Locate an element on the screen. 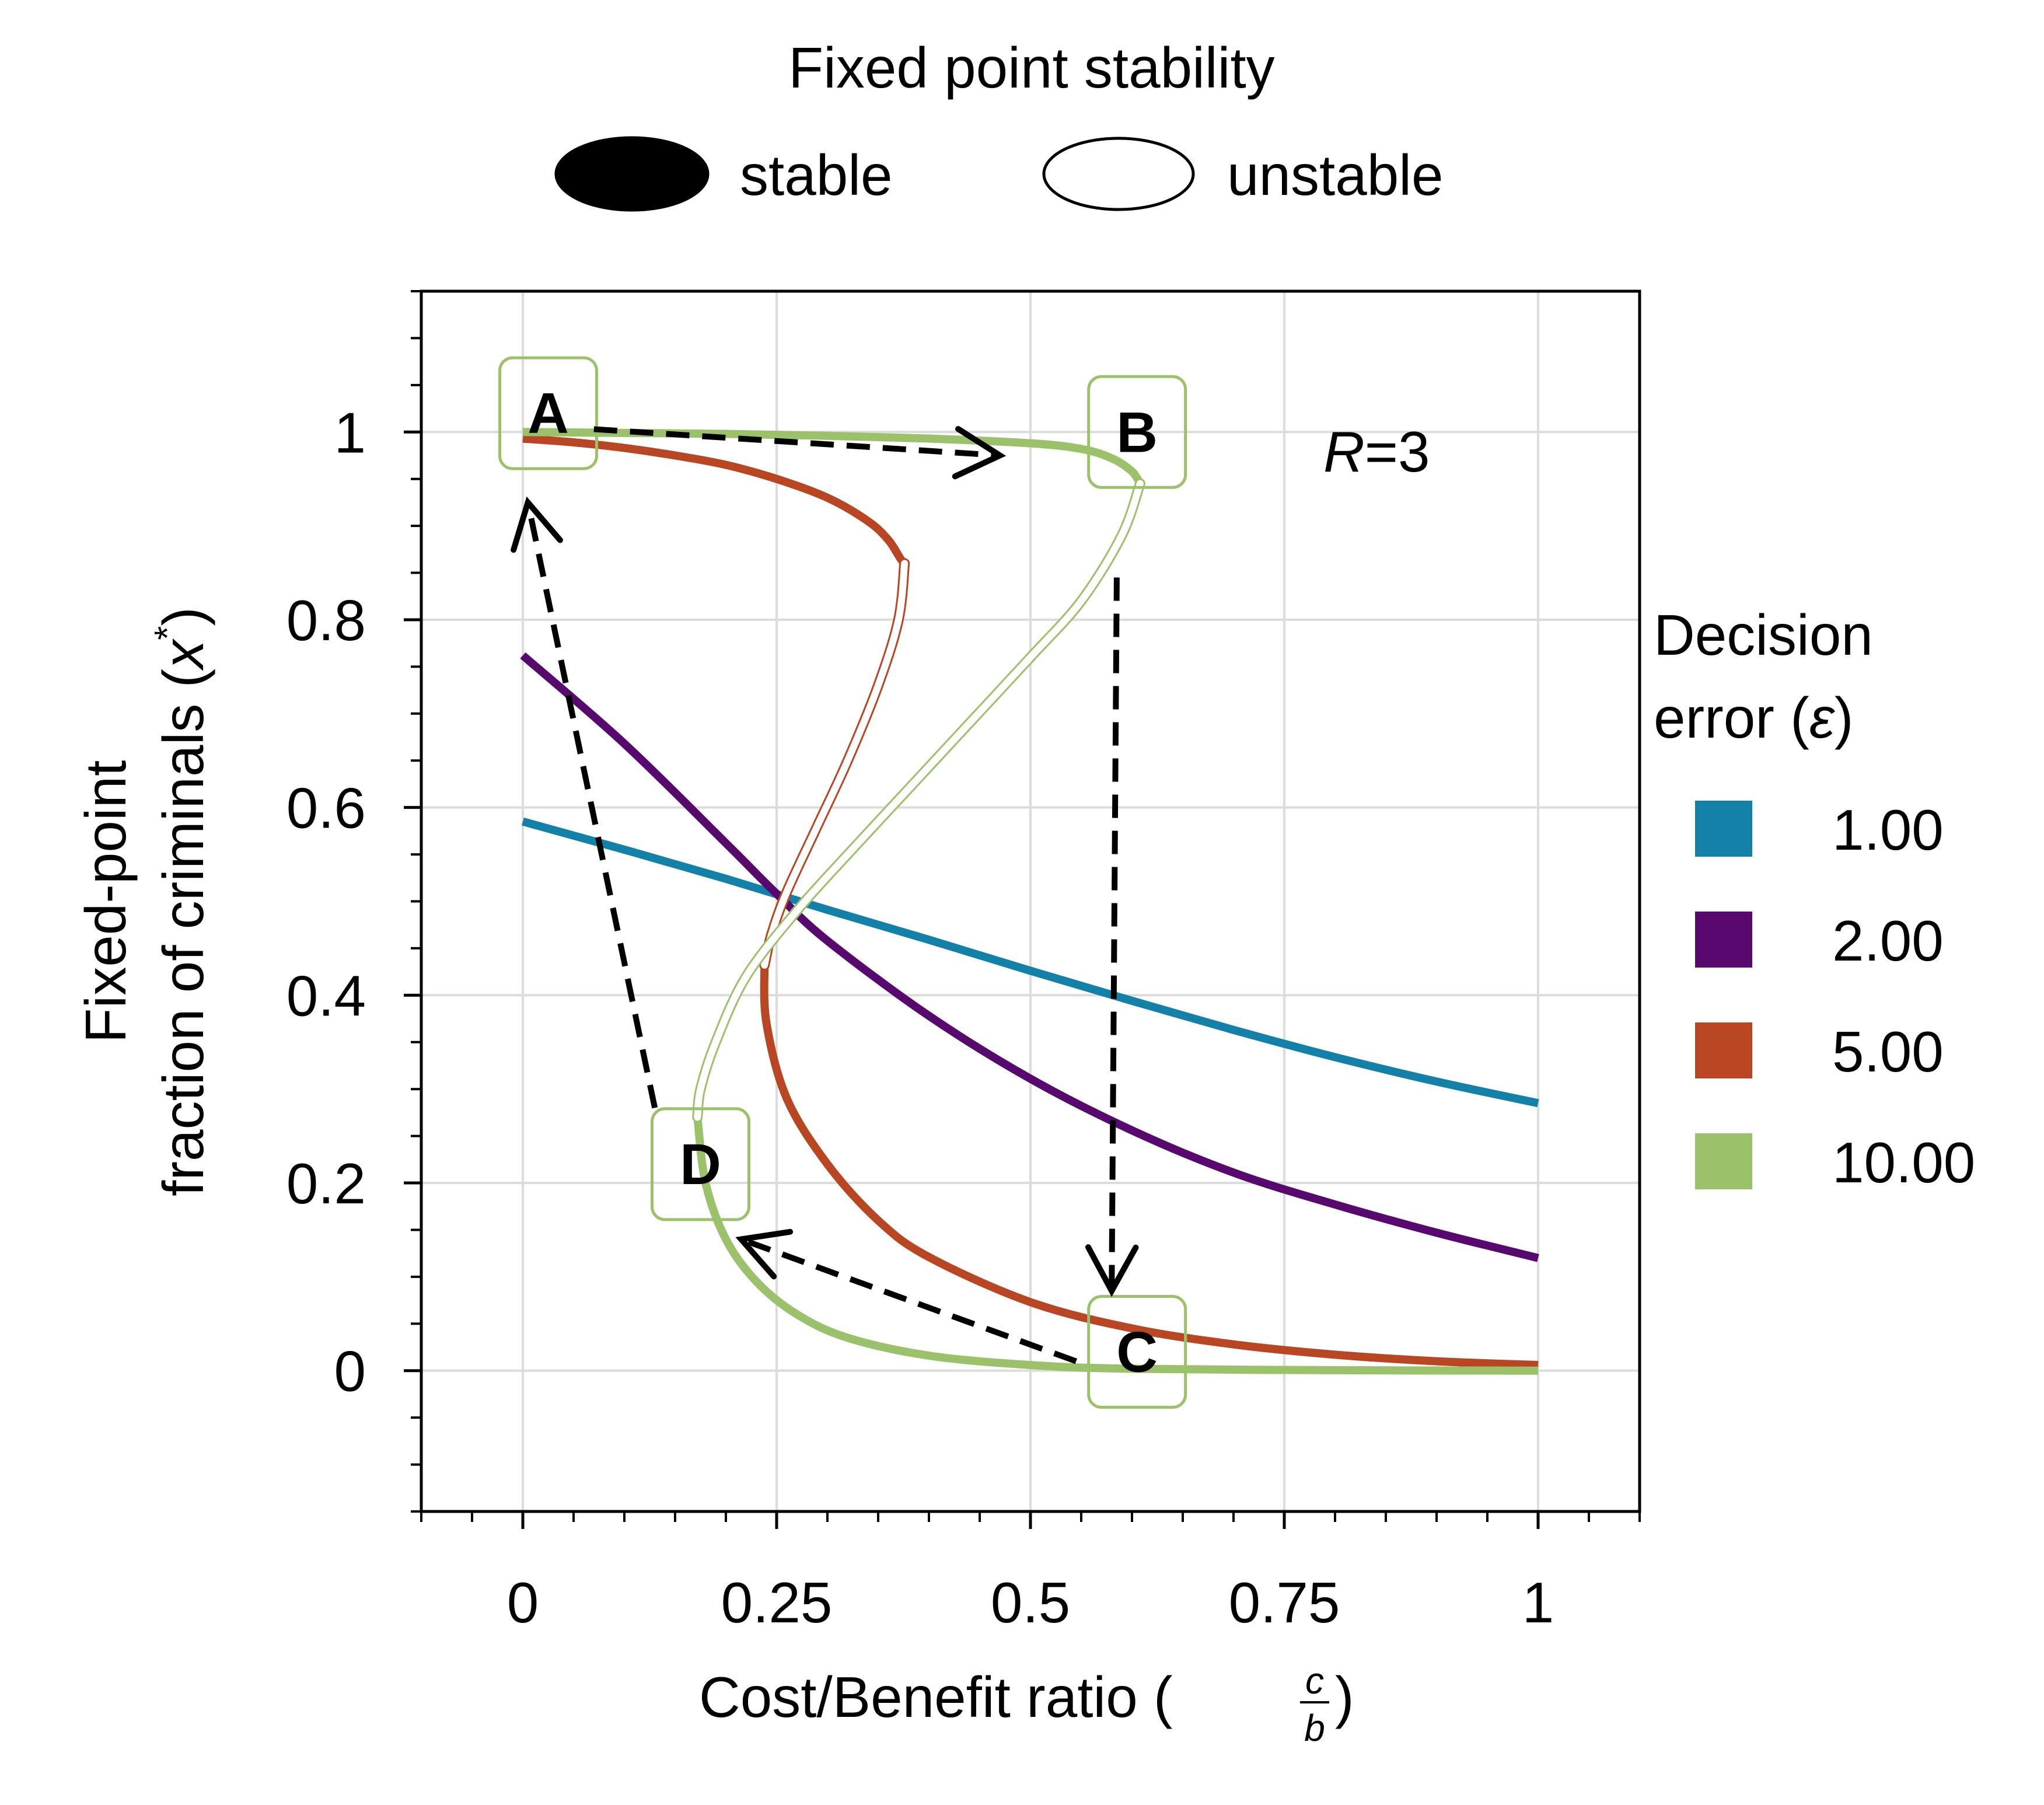  series-unstable-fill-10.00 is located at coordinates (919, 800).